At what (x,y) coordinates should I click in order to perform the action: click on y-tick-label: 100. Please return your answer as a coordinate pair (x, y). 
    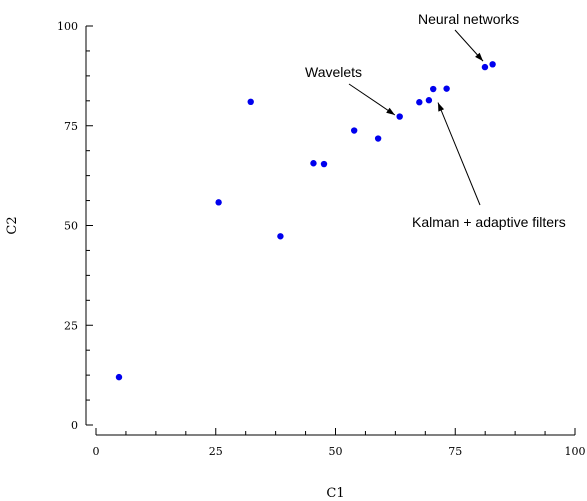
    Looking at the image, I should click on (67, 26).